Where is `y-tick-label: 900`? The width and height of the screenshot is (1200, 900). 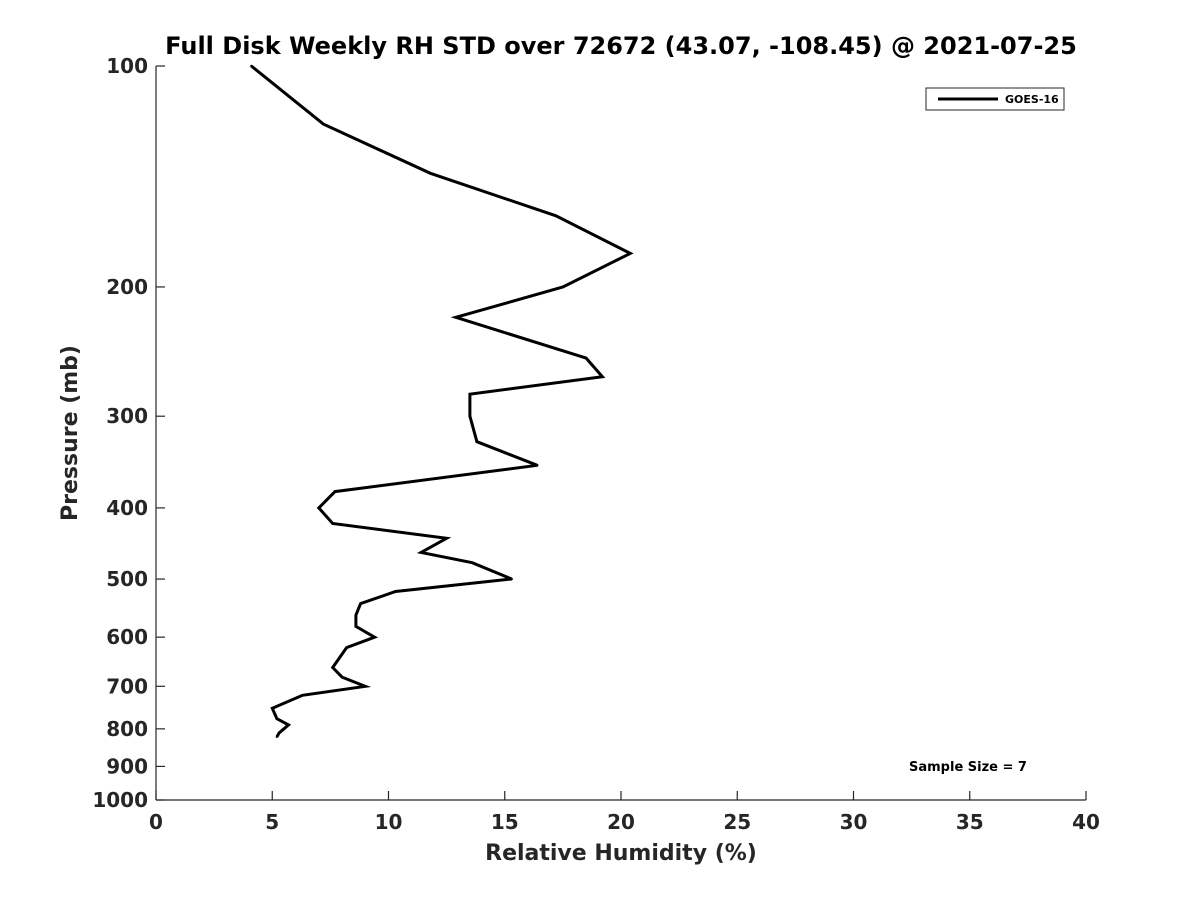
y-tick-label: 900 is located at coordinates (127, 766).